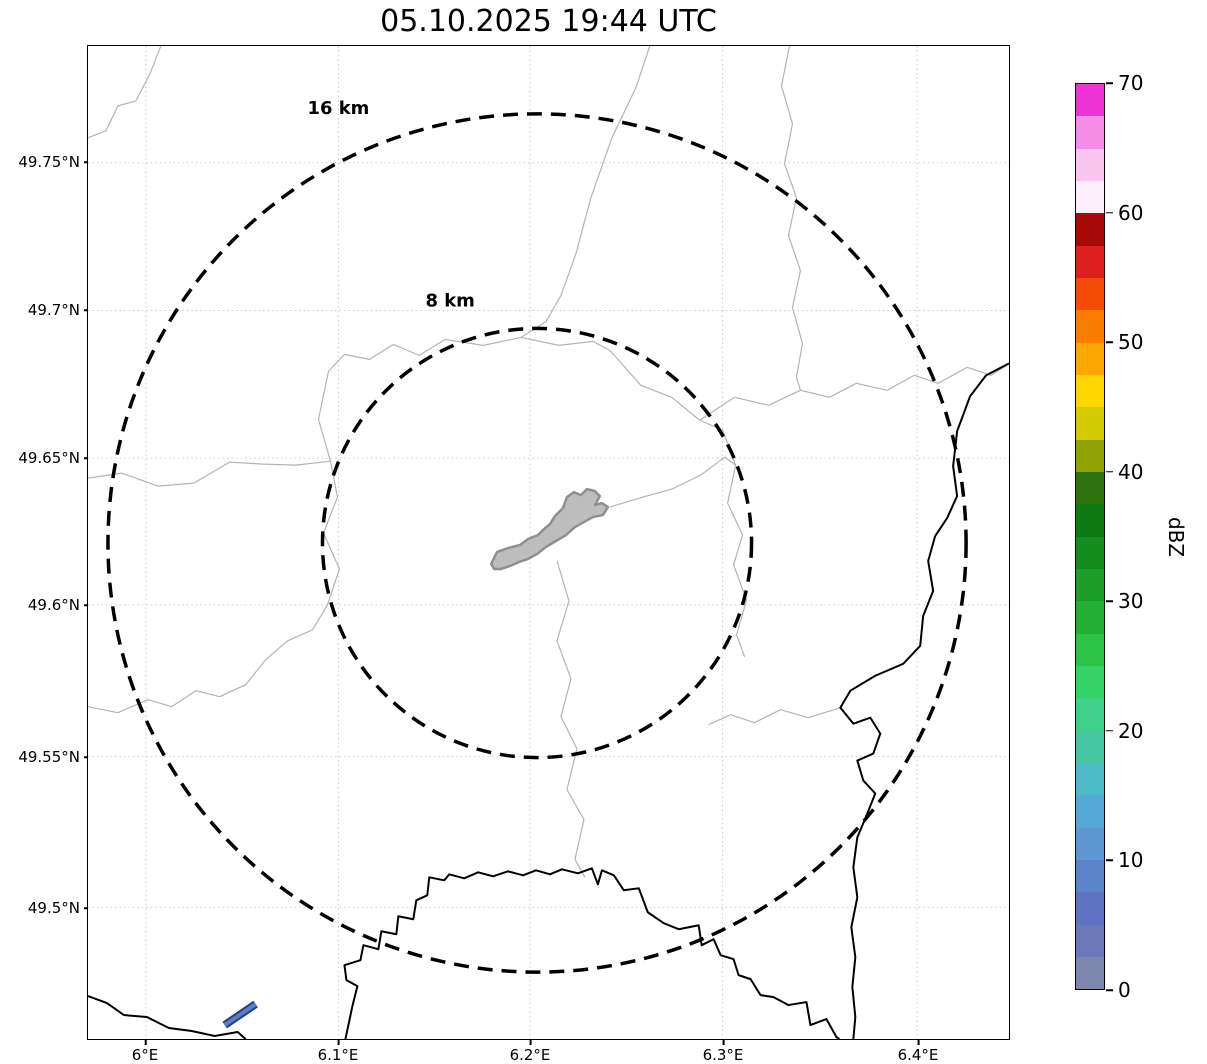 This screenshot has height=1064, width=1207. I want to click on colorbar, so click(1090, 536).